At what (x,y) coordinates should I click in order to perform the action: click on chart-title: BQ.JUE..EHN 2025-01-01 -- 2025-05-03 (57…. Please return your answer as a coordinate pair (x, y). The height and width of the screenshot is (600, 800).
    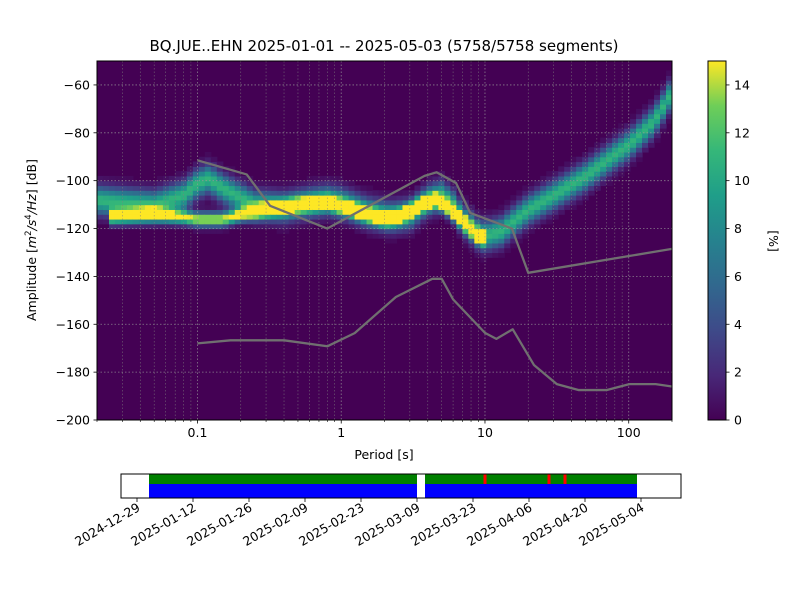
    Looking at the image, I should click on (384, 46).